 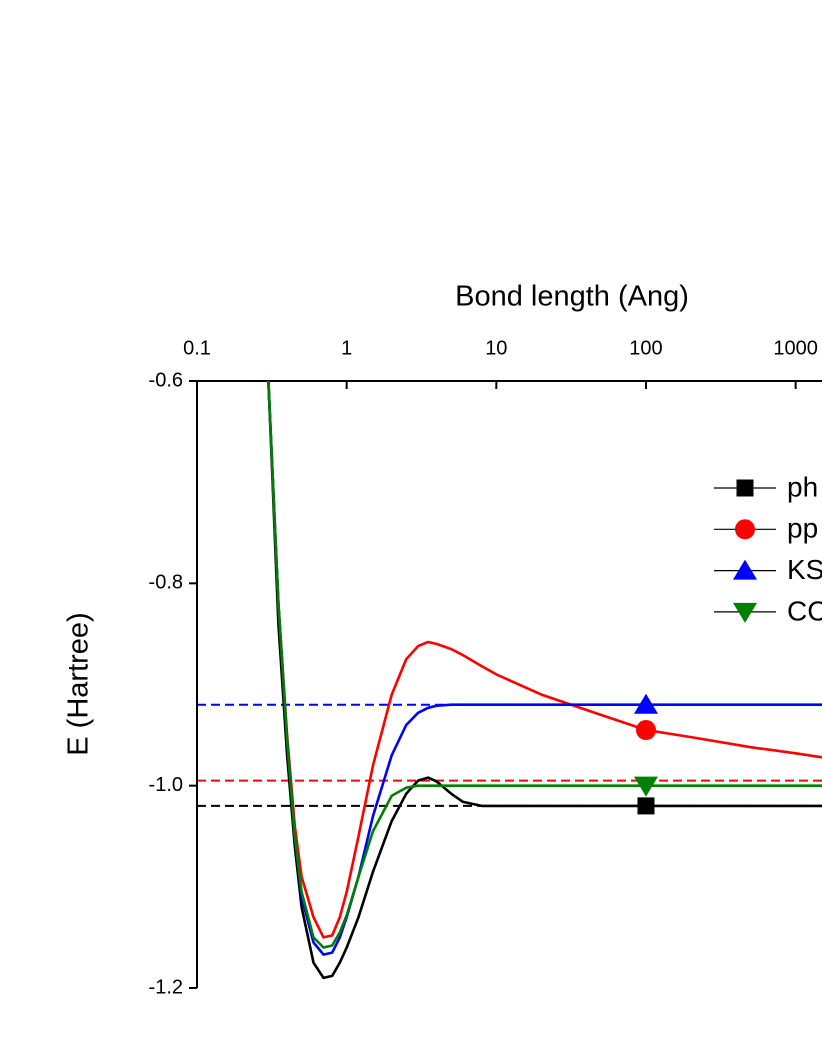 I want to click on x-tick-label: 1, so click(x=346, y=348).